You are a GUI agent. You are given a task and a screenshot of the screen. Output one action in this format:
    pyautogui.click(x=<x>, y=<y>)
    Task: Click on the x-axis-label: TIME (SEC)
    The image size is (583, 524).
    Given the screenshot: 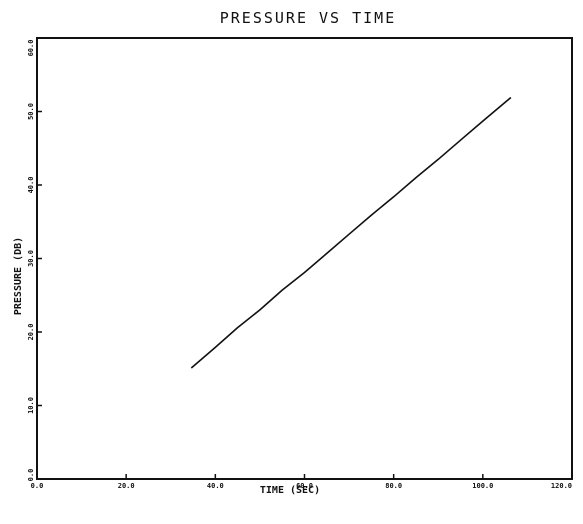 What is the action you would take?
    pyautogui.click(x=290, y=490)
    